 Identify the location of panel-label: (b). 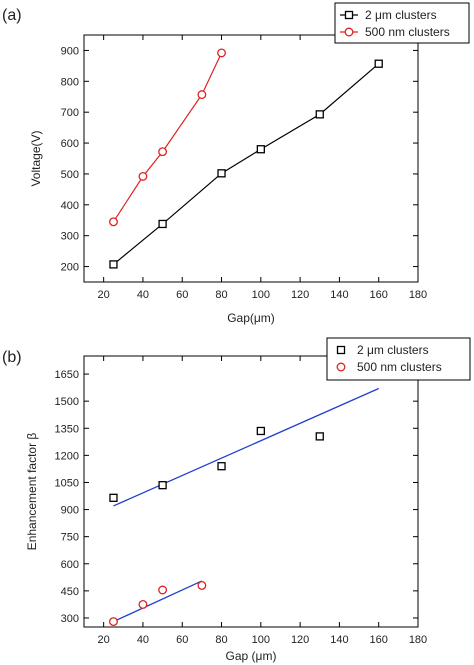
(12, 357).